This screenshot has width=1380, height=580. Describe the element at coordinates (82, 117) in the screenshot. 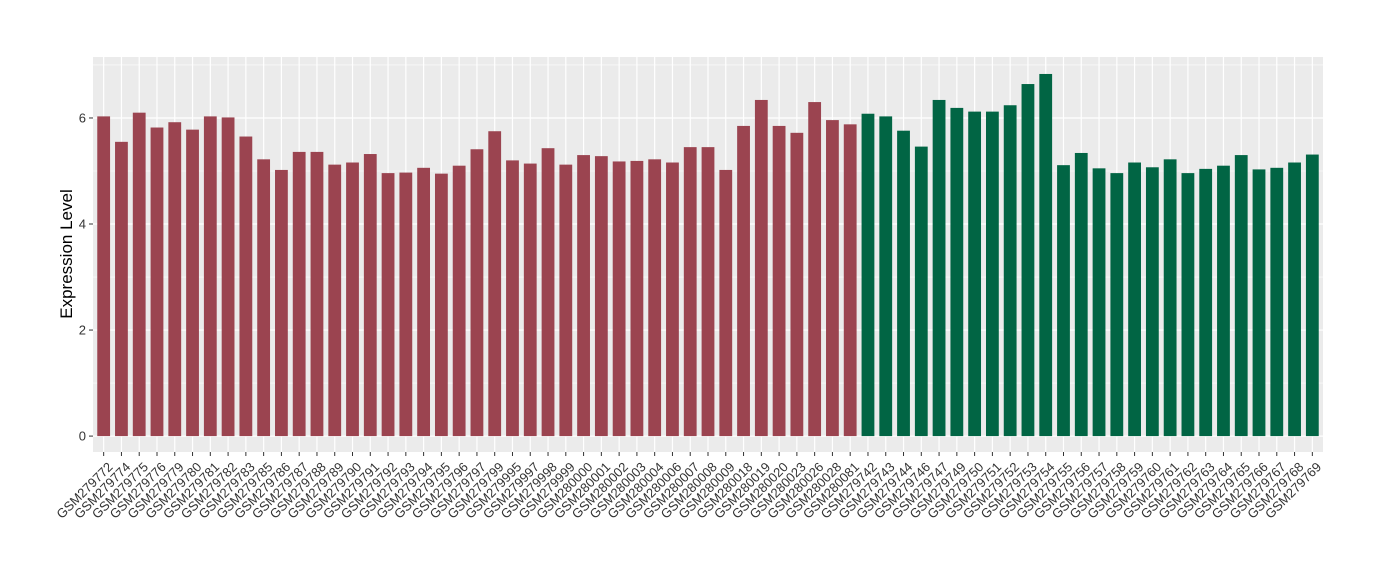

I see `y-tick-label: 6` at that location.